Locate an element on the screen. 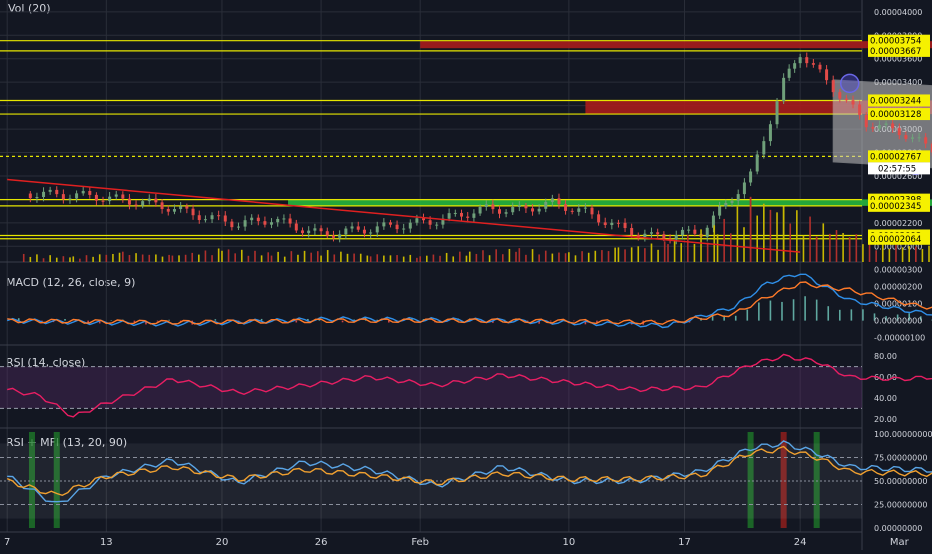 This screenshot has width=932, height=554. indicator-tick-label: 20.00 is located at coordinates (885, 419).